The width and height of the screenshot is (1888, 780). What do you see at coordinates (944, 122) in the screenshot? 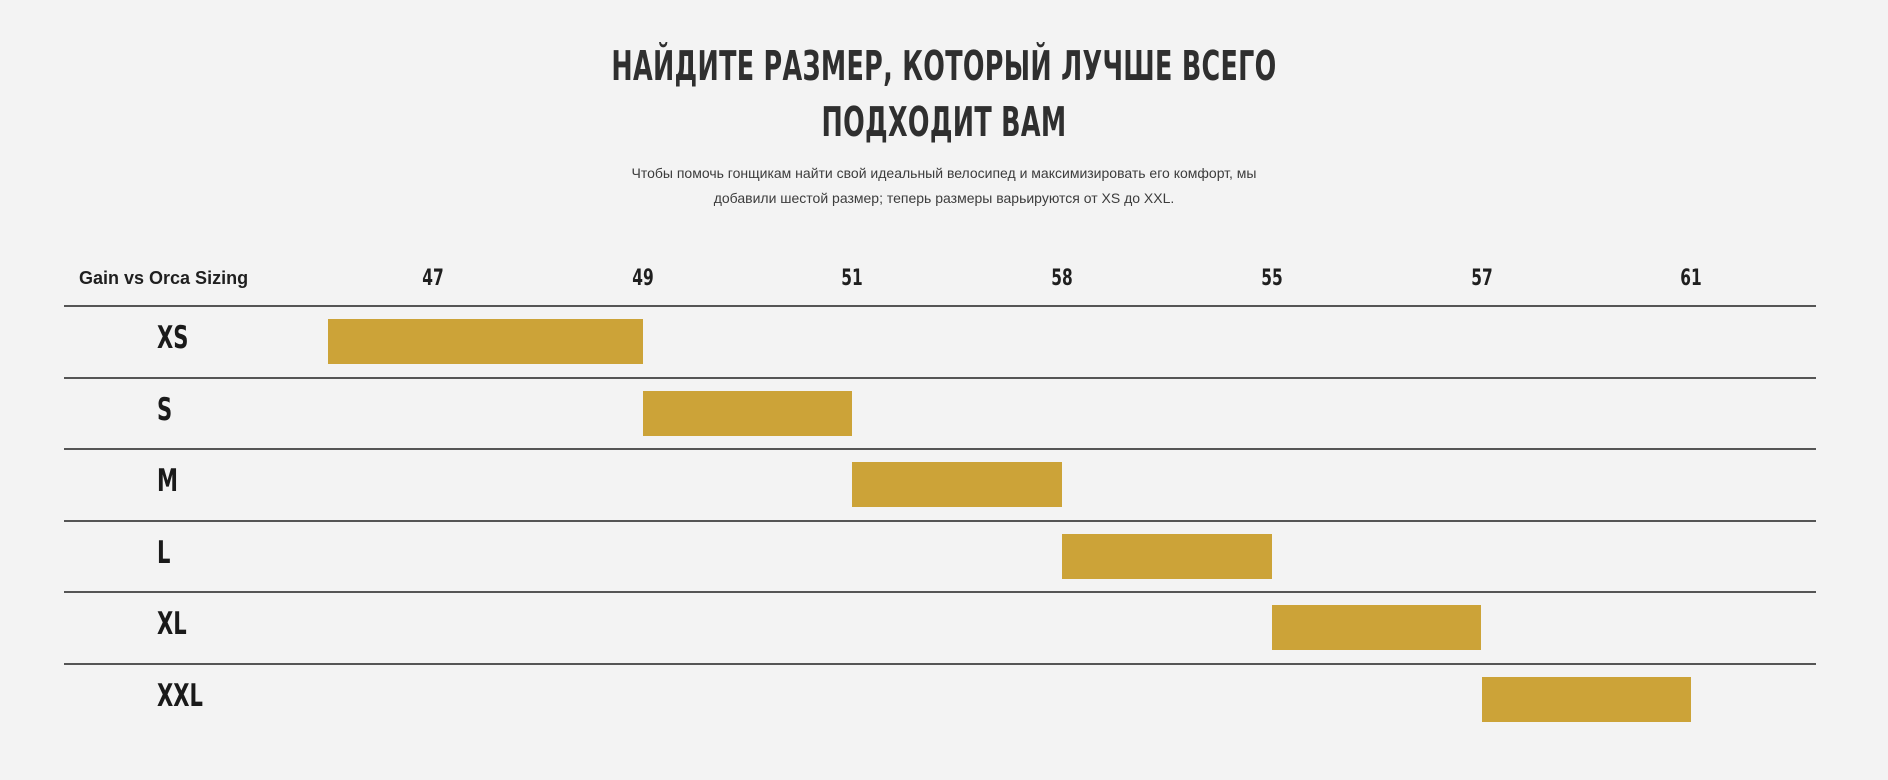
I see `title-line-2: ПОДХОДИТ ВАМ` at bounding box center [944, 122].